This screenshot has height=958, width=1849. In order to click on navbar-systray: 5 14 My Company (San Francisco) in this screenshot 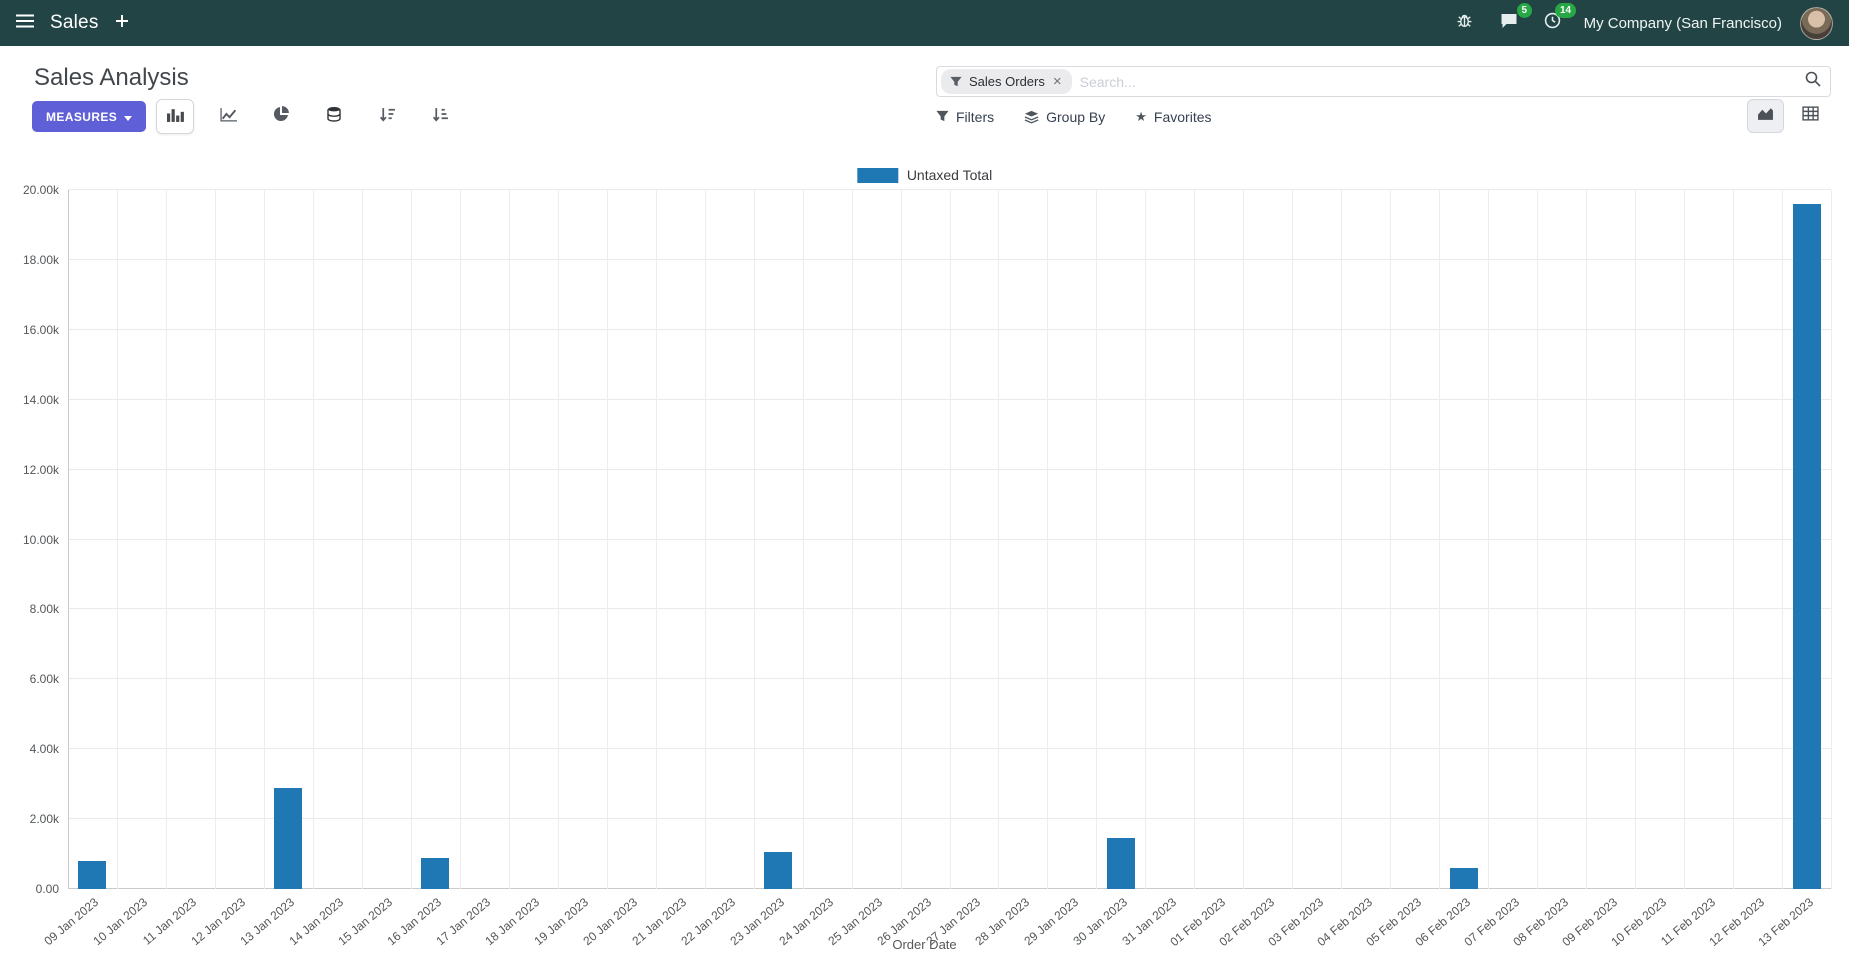, I will do `click(1642, 21)`.